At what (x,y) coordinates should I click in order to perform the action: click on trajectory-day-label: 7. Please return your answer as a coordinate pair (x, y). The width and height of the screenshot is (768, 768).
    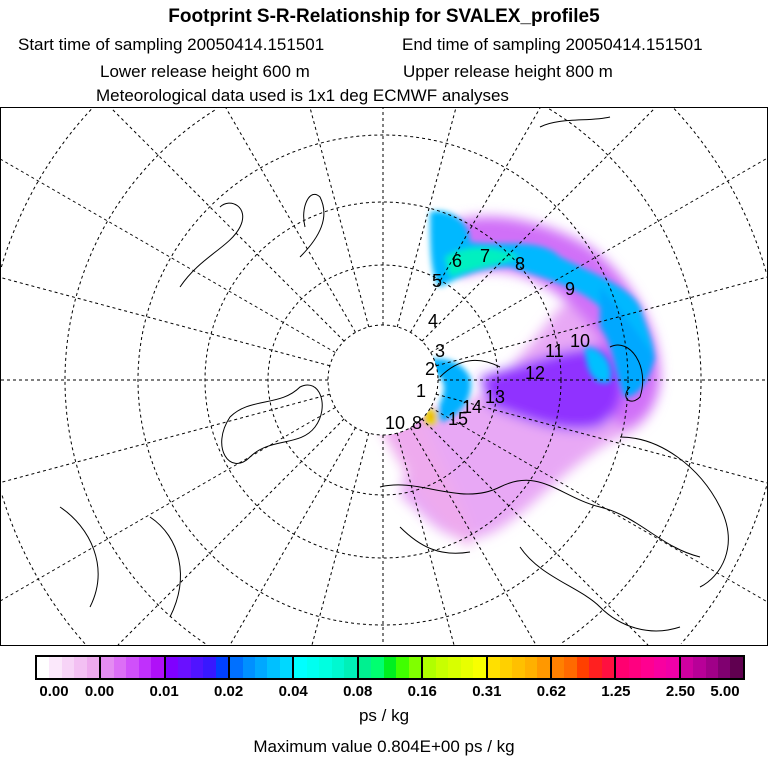
    Looking at the image, I should click on (485, 256).